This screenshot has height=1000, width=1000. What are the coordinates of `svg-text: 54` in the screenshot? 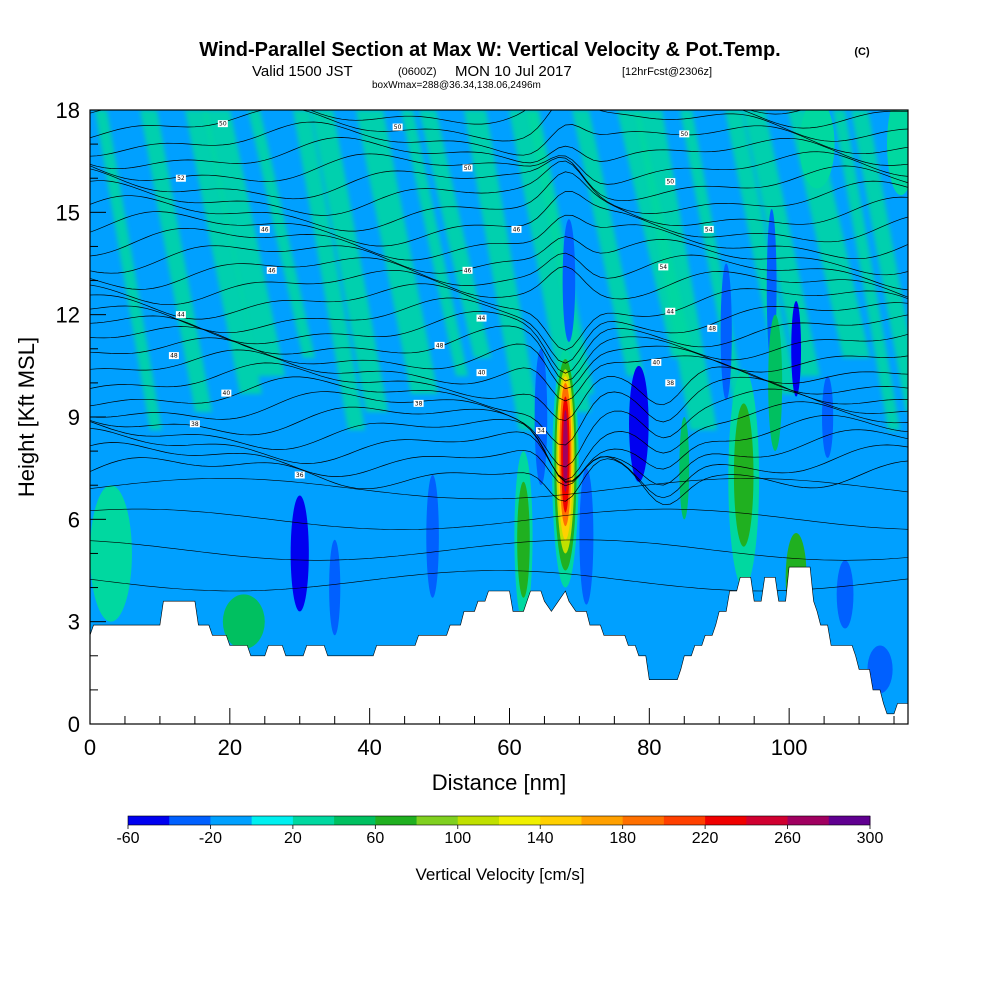 It's located at (663, 267).